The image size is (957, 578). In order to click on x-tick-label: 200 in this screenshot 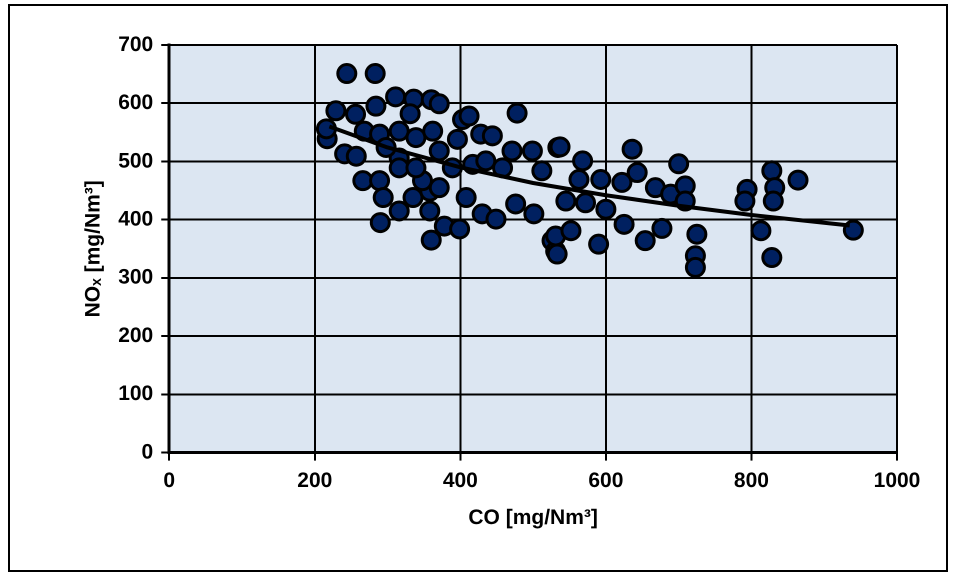, I will do `click(314, 480)`.